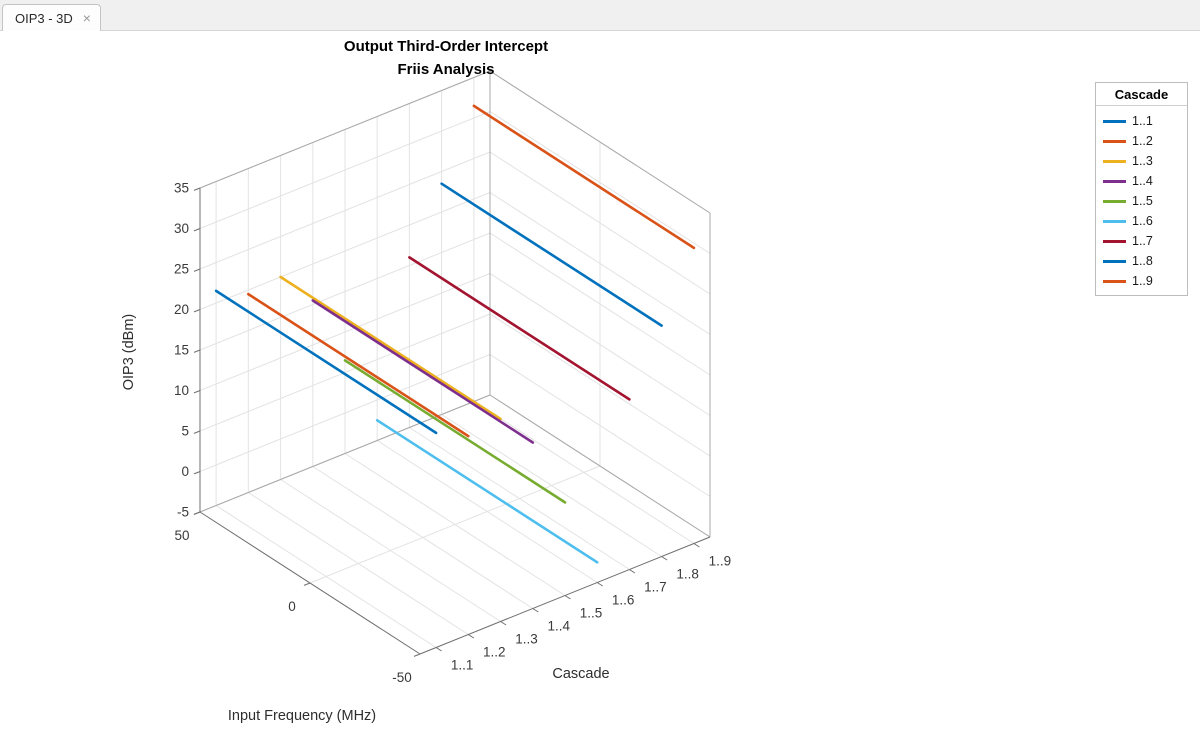 This screenshot has height=742, width=1200. What do you see at coordinates (1141, 94) in the screenshot?
I see `legend-title: Cascade` at bounding box center [1141, 94].